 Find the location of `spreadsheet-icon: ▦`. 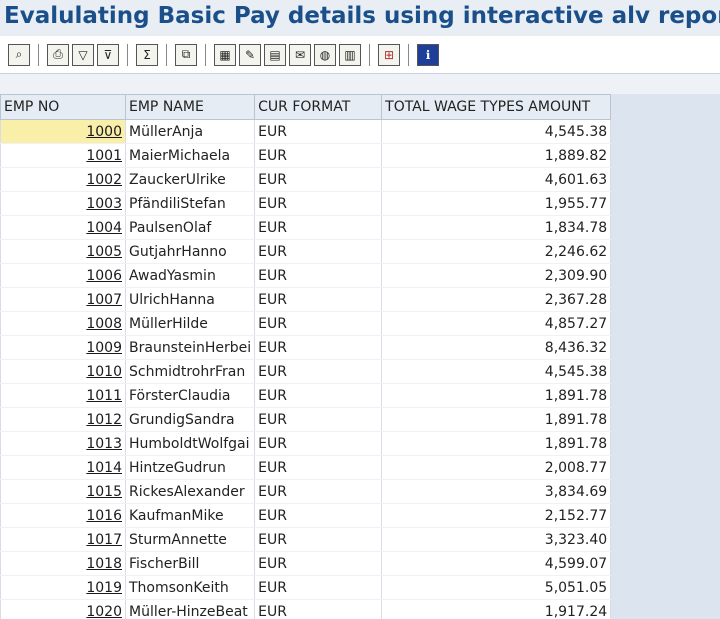

spreadsheet-icon: ▦ is located at coordinates (225, 54).